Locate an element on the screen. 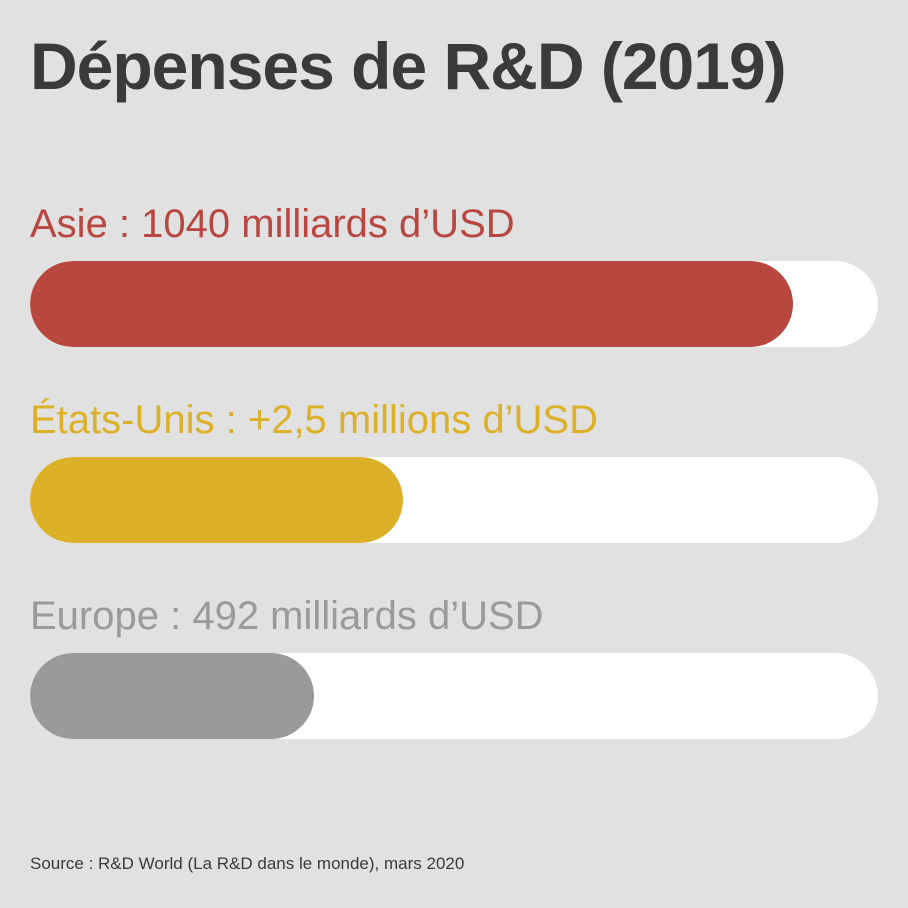  bar-track-asie is located at coordinates (454, 303).